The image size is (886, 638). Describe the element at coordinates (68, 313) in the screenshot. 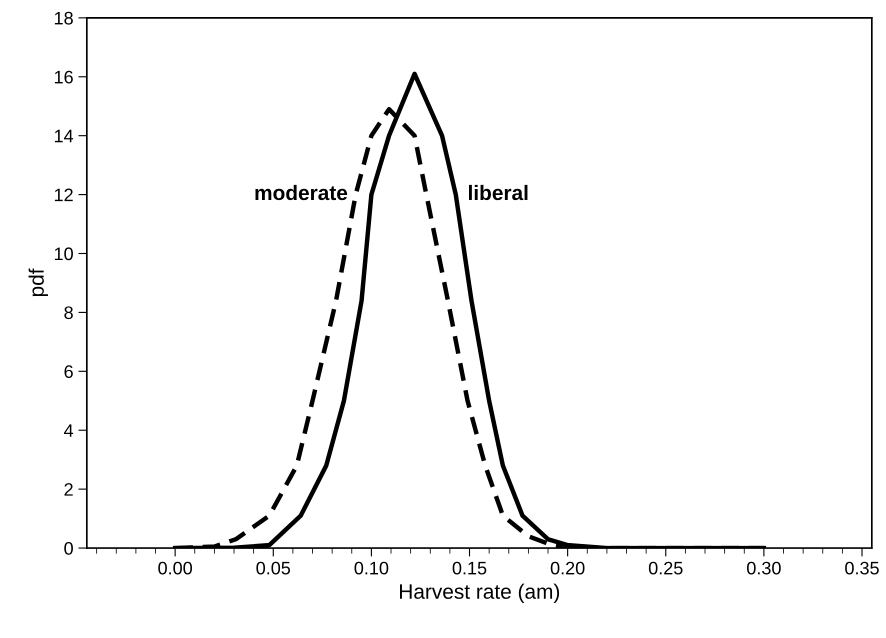

I see `y-tick-label: 8` at that location.